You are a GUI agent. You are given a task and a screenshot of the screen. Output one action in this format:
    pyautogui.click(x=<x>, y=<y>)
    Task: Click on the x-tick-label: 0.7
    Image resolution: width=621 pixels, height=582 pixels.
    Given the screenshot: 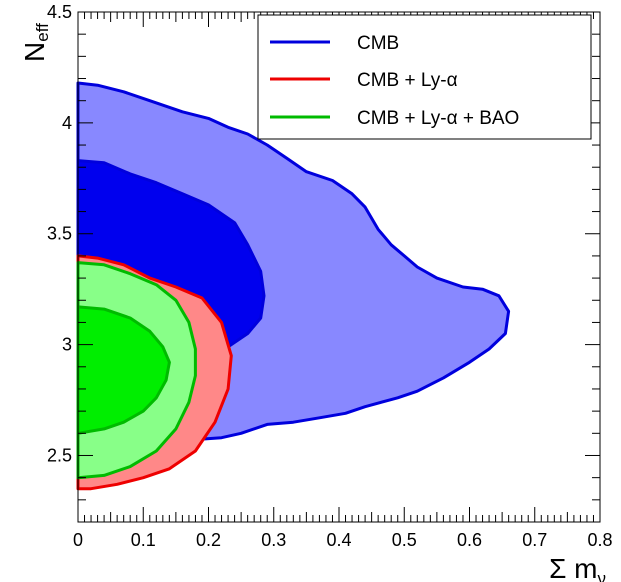 What is the action you would take?
    pyautogui.click(x=534, y=540)
    